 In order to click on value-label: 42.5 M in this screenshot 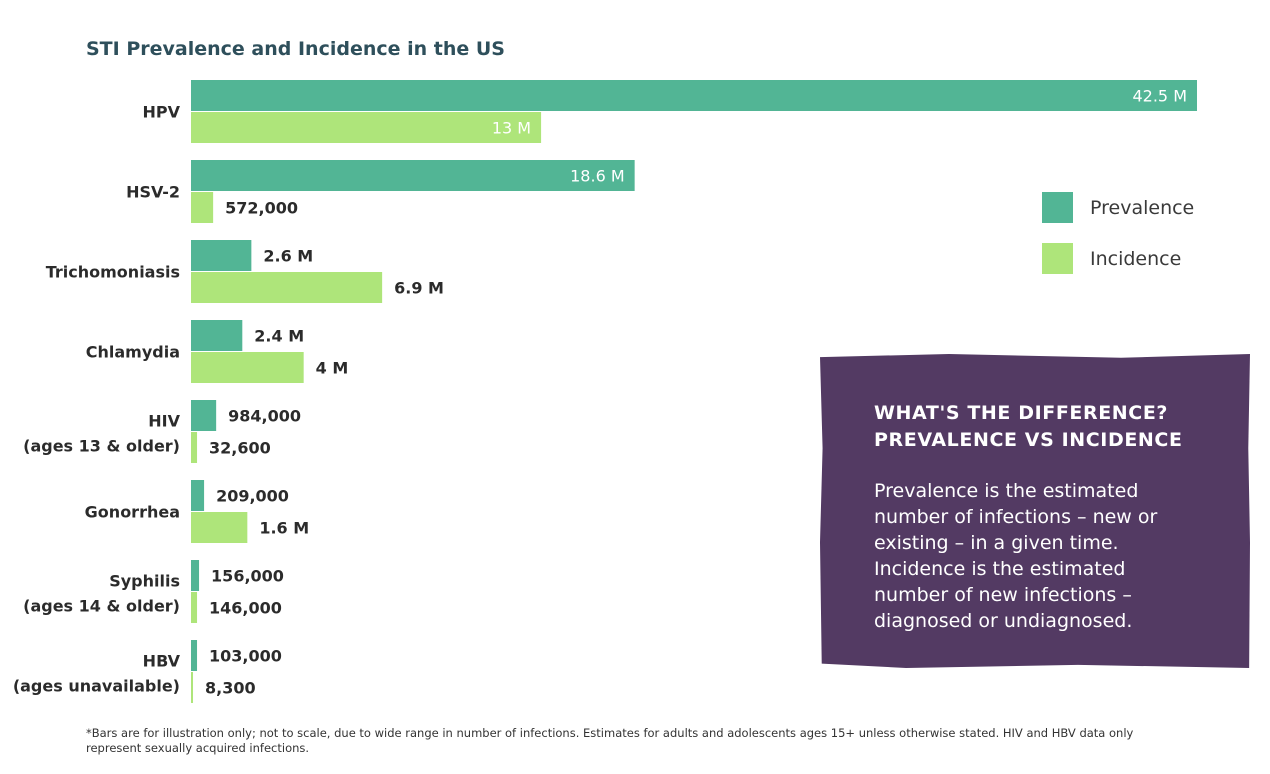, I will do `click(1159, 96)`.